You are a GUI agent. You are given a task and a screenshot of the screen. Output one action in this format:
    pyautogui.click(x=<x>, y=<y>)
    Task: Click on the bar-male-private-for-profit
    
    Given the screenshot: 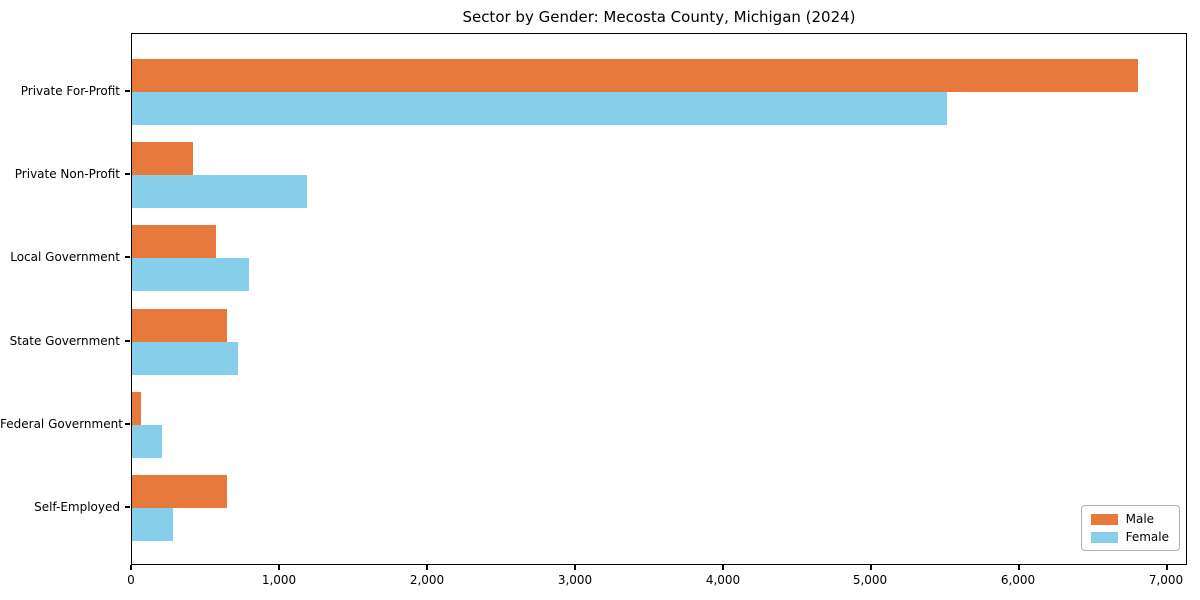 What is the action you would take?
    pyautogui.click(x=635, y=75)
    